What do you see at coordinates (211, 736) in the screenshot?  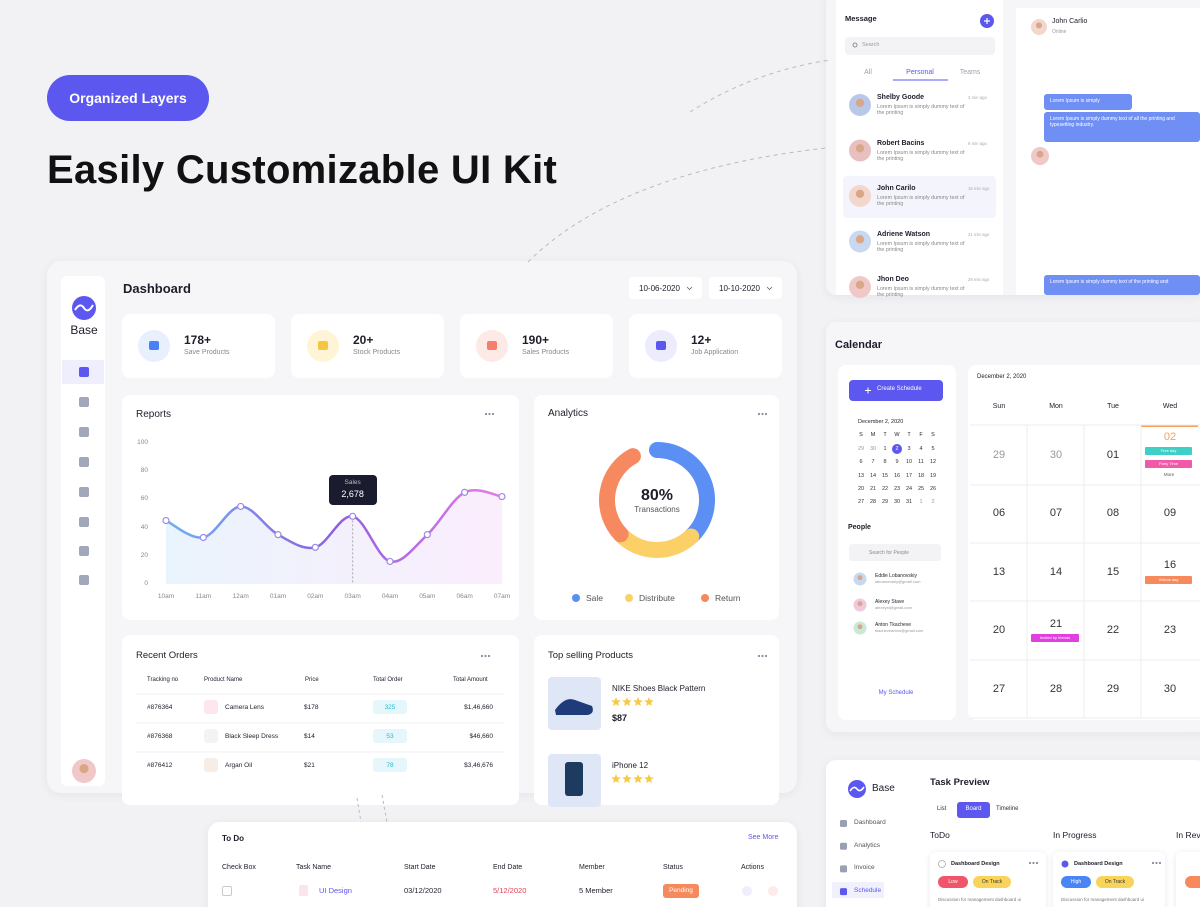 I see `product-thumb` at bounding box center [211, 736].